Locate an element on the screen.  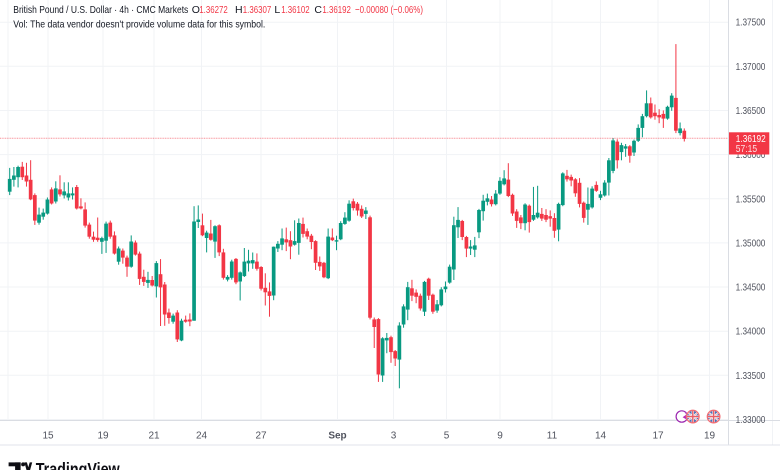
svg-text: L is located at coordinates (277, 10).